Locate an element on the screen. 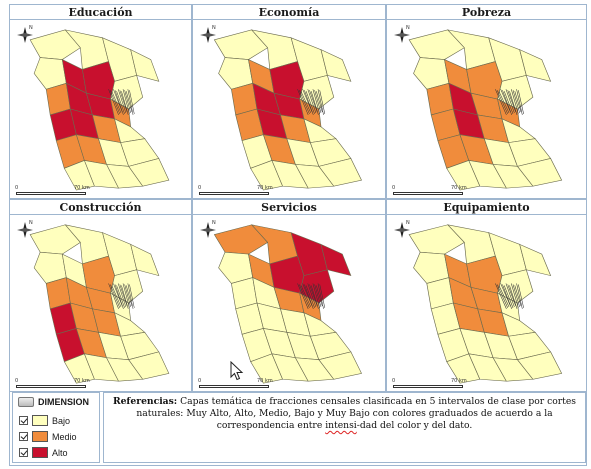 Image resolution: width=591 pixels, height=469 pixels. map-panel-economia: Economía N 0 70 km is located at coordinates (289, 101).